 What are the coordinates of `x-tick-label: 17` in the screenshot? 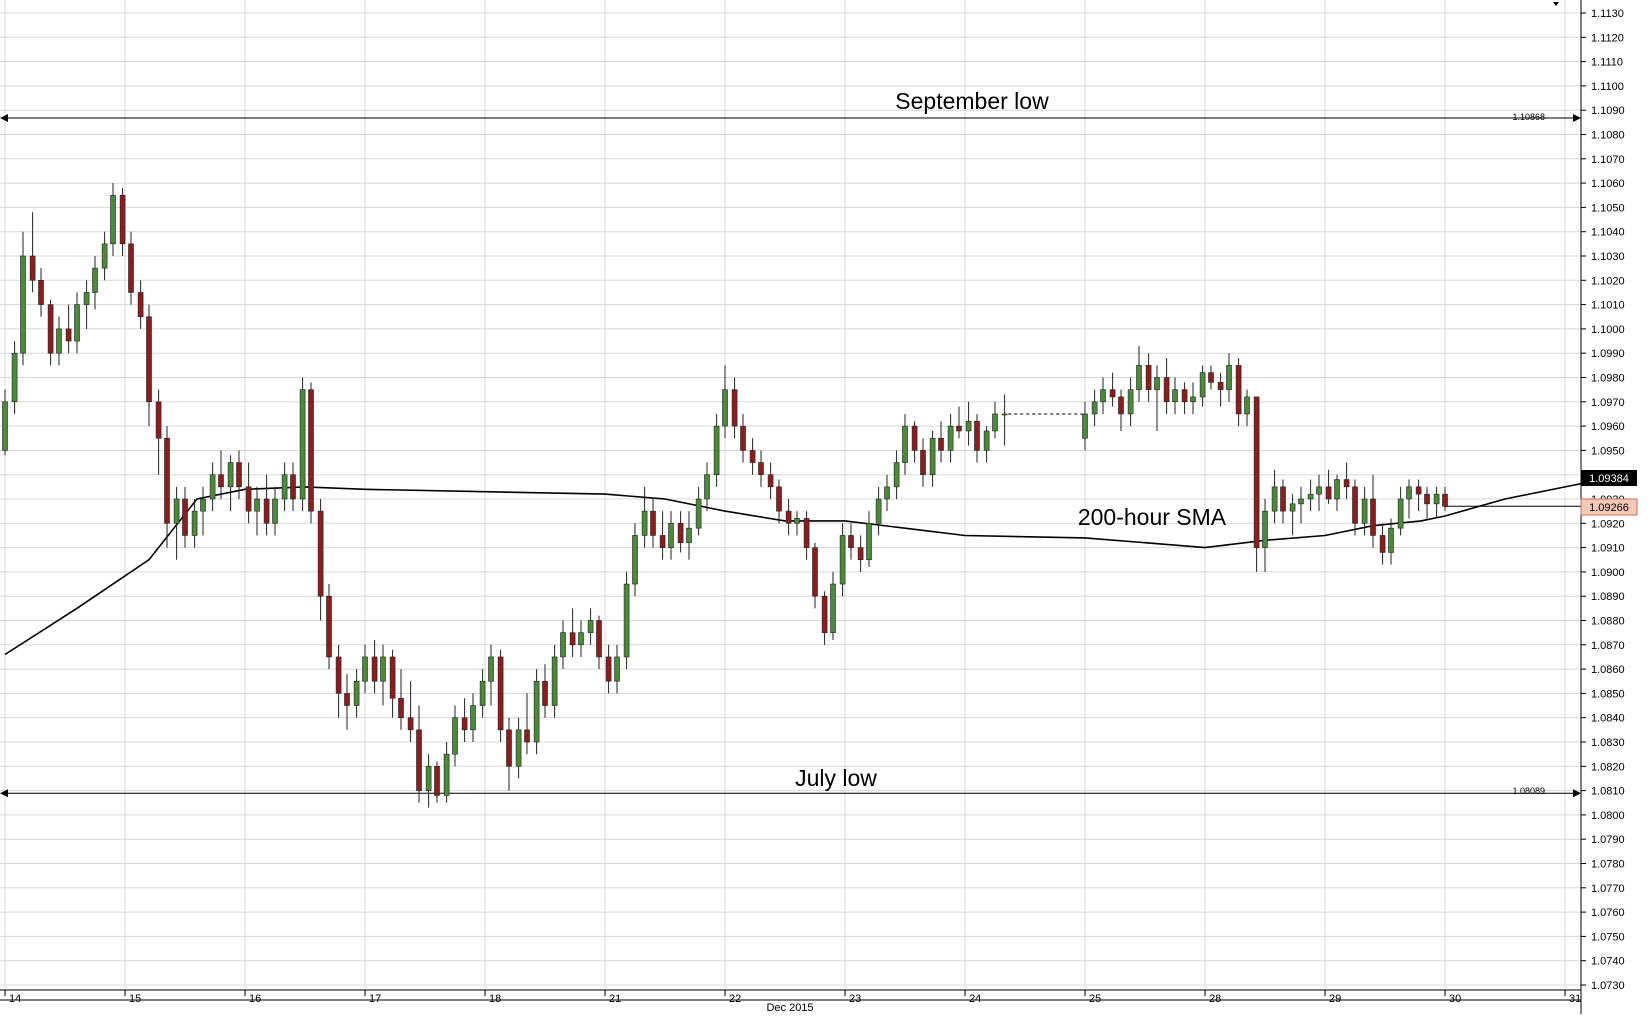 It's located at (375, 999).